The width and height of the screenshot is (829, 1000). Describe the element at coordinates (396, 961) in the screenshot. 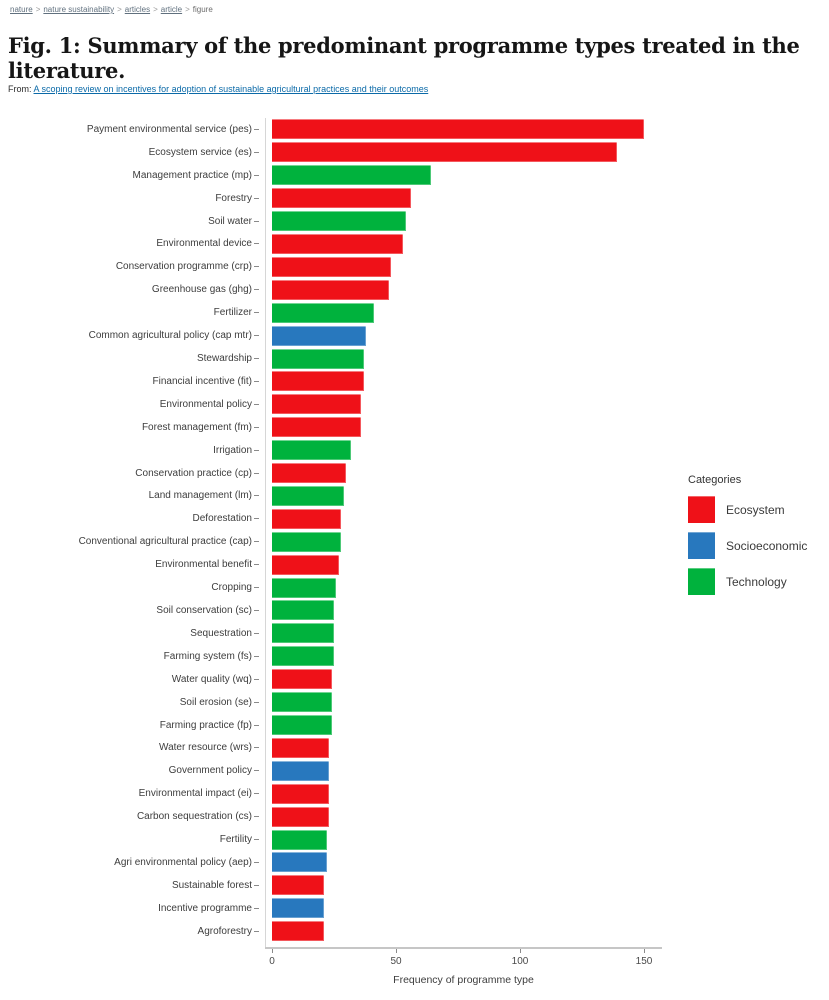

I see `x-tick-label: 50` at that location.